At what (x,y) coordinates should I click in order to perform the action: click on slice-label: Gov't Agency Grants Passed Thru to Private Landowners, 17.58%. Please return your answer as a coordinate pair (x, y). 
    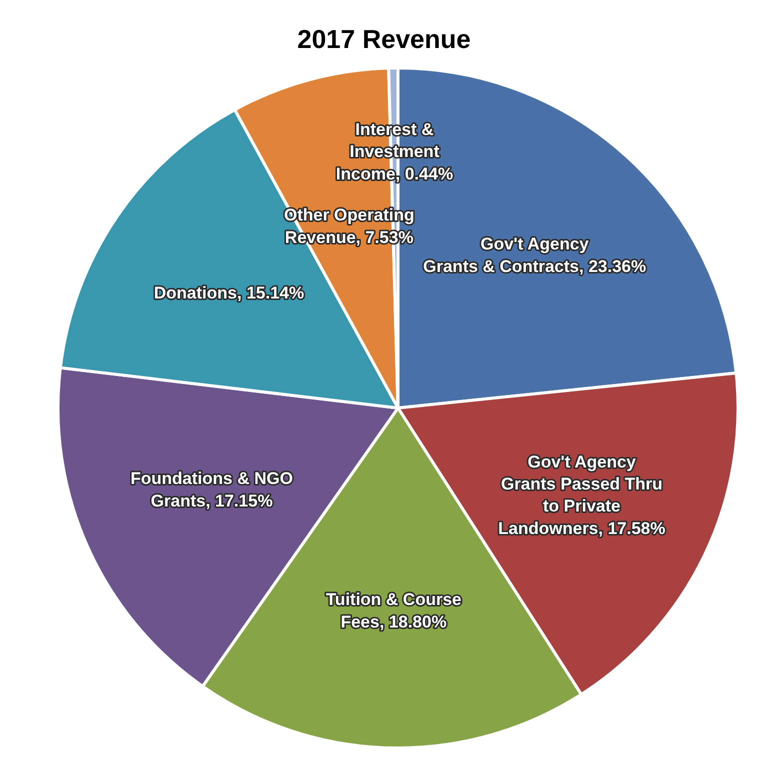
    Looking at the image, I should click on (582, 495).